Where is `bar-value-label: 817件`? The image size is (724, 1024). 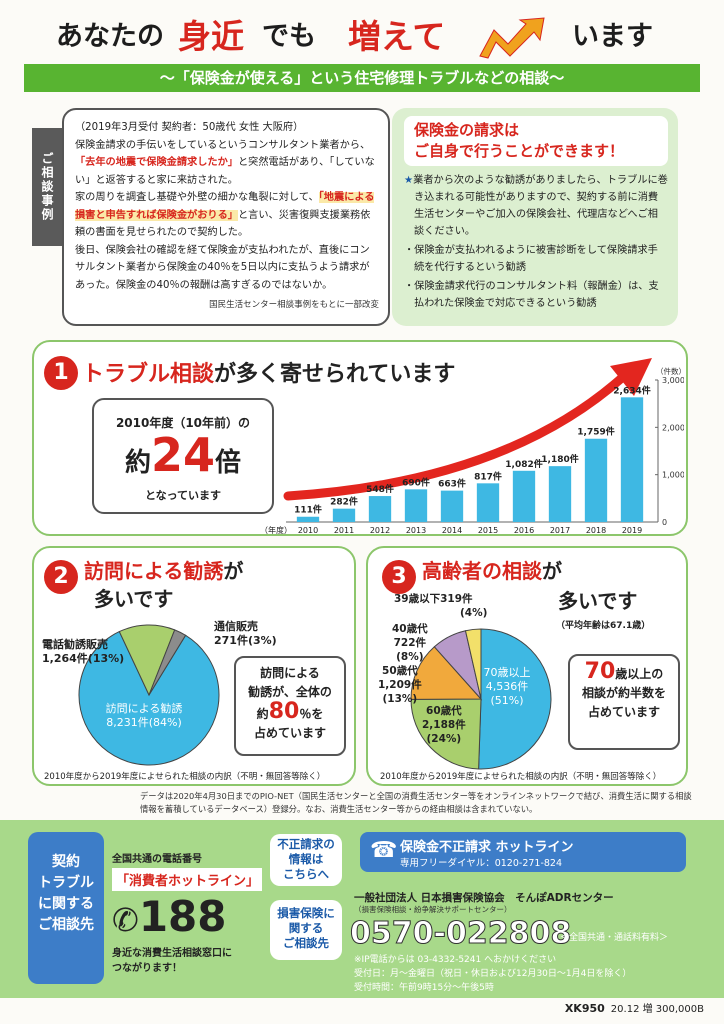 bar-value-label: 817件 is located at coordinates (488, 476).